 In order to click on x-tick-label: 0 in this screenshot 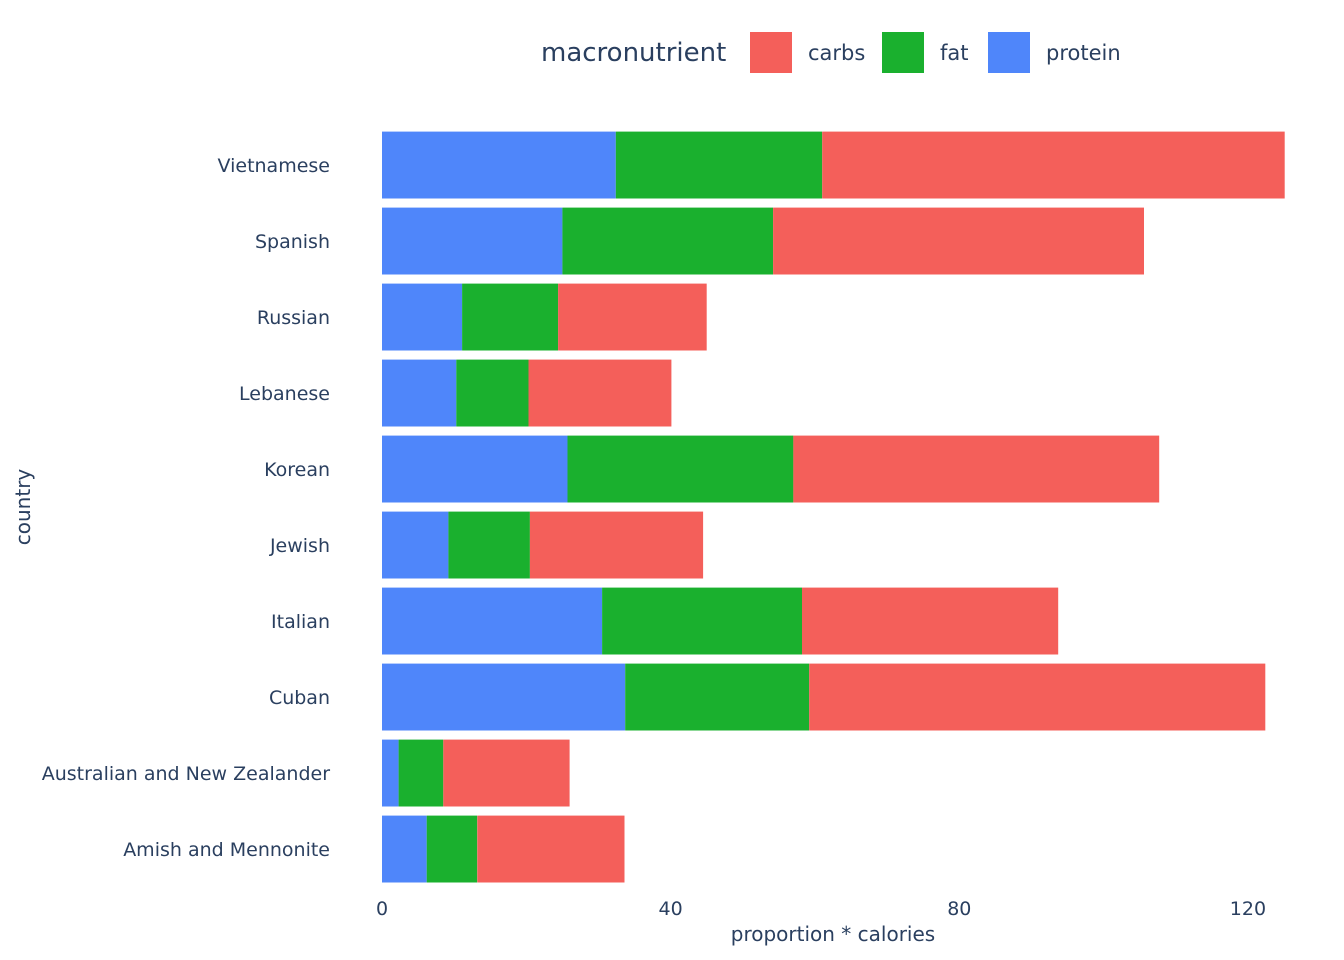, I will do `click(382, 909)`.